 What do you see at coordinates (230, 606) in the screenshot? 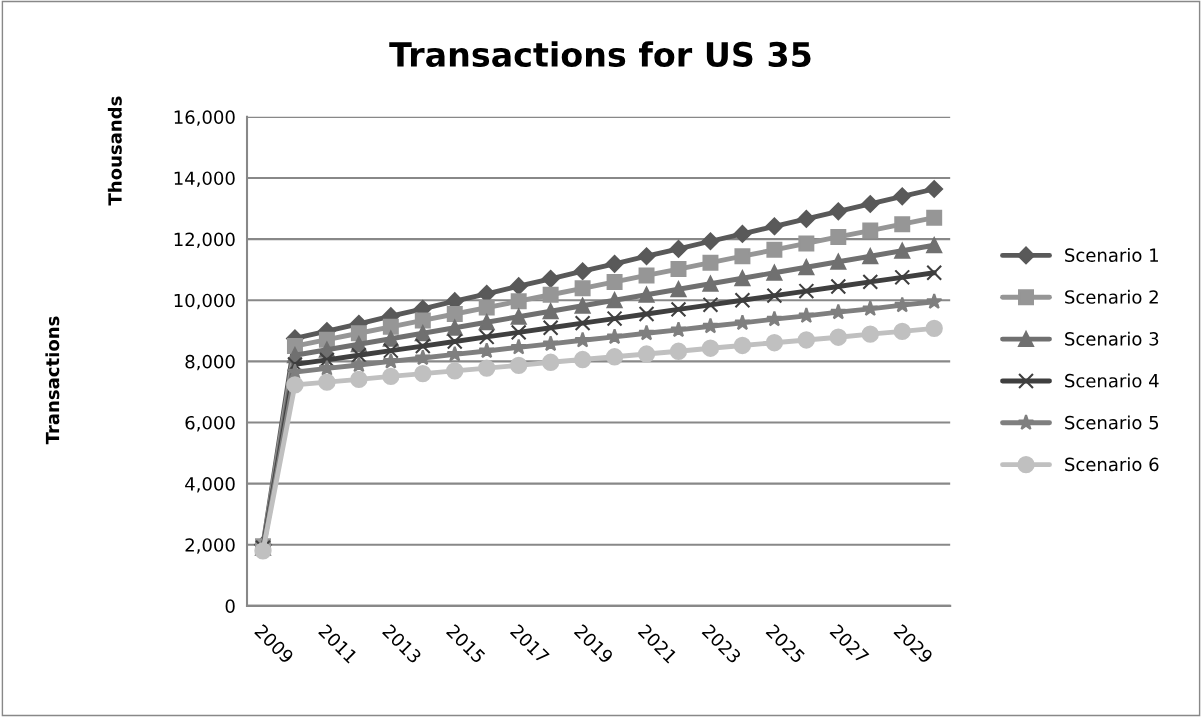
I see `y-tick-label: 0` at bounding box center [230, 606].